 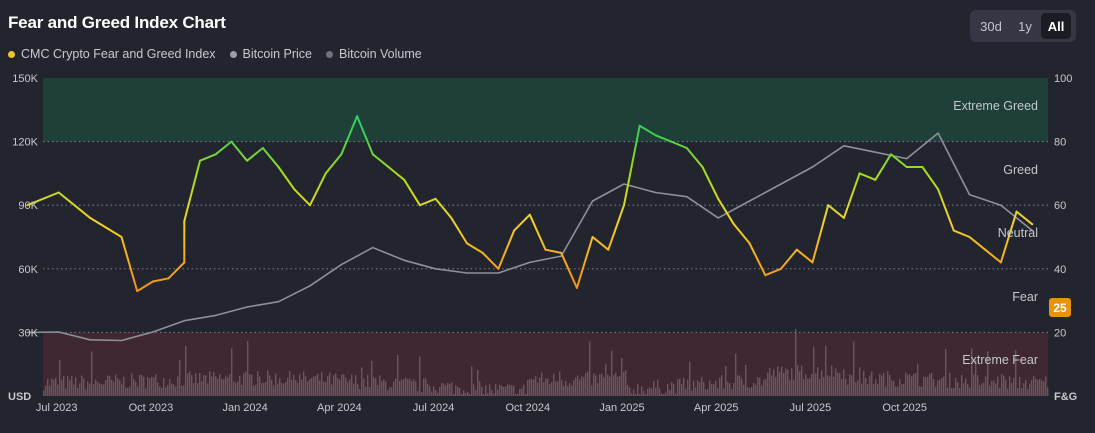 What do you see at coordinates (112, 54) in the screenshot?
I see `legend-item-fg-index: CMC Crypto Fear and Greed Index` at bounding box center [112, 54].